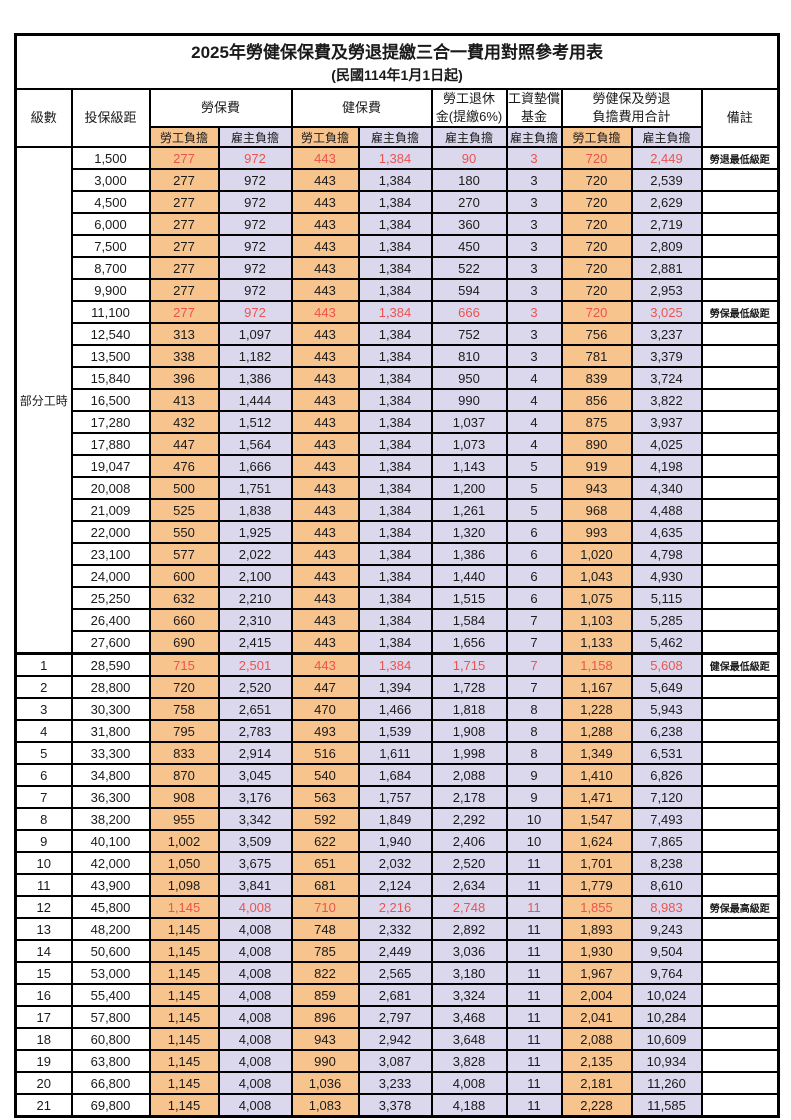 The height and width of the screenshot is (1120, 791). I want to click on header-health-employer-share: 雇主負擔, so click(395, 137).